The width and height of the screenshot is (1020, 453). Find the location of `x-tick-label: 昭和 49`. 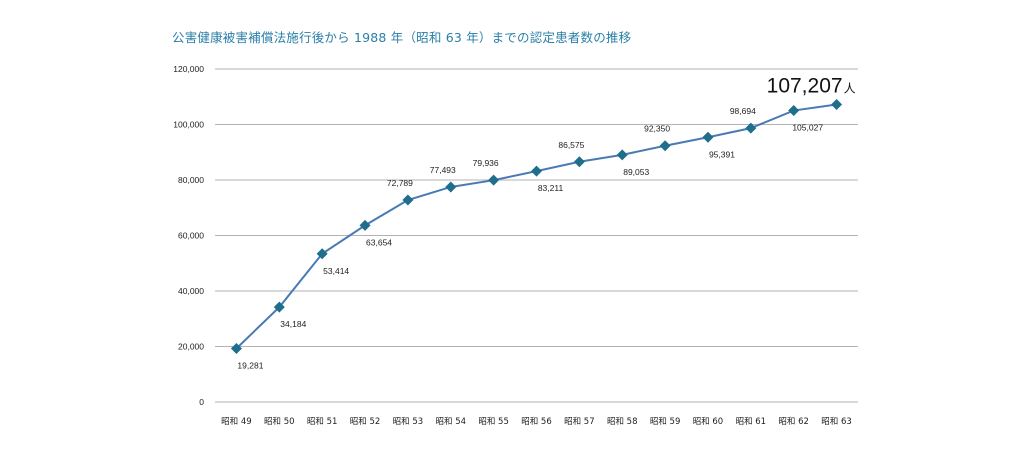

x-tick-label: 昭和 49 is located at coordinates (236, 422).